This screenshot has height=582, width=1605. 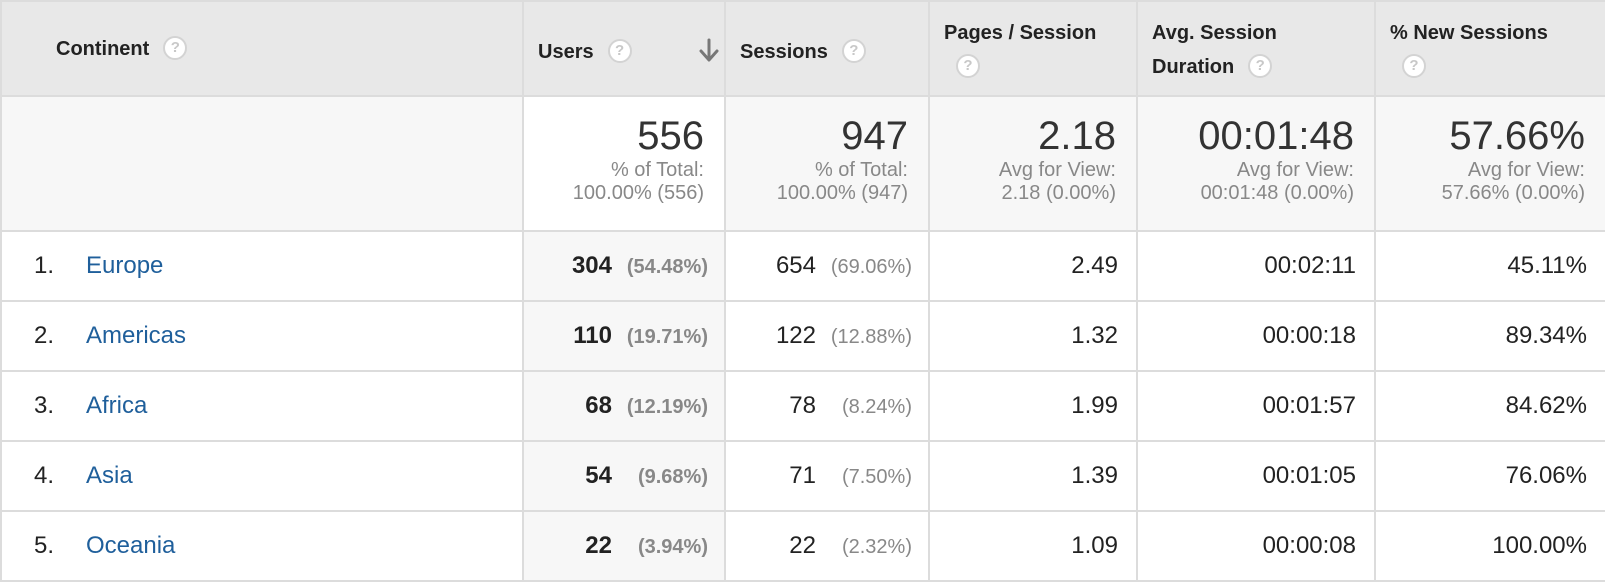 What do you see at coordinates (1277, 193) in the screenshot?
I see `total-detail: 00:01:48 (0.00%)` at bounding box center [1277, 193].